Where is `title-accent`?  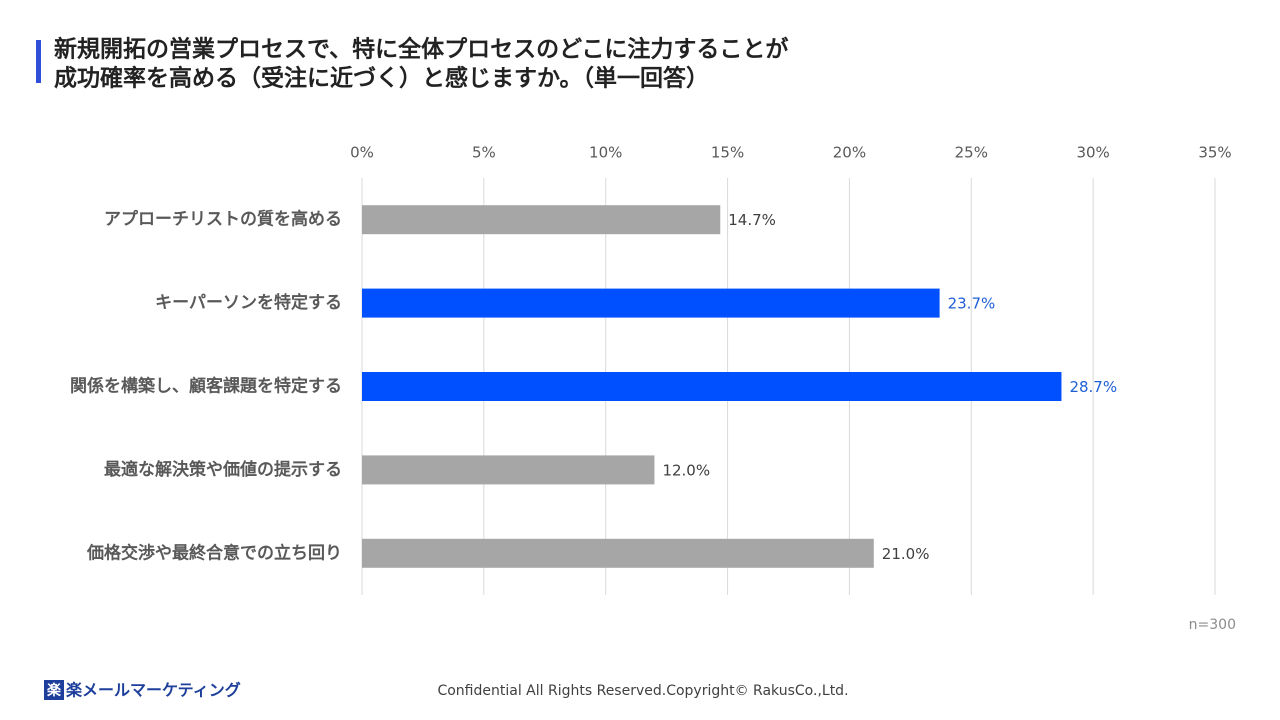
title-accent is located at coordinates (38, 61).